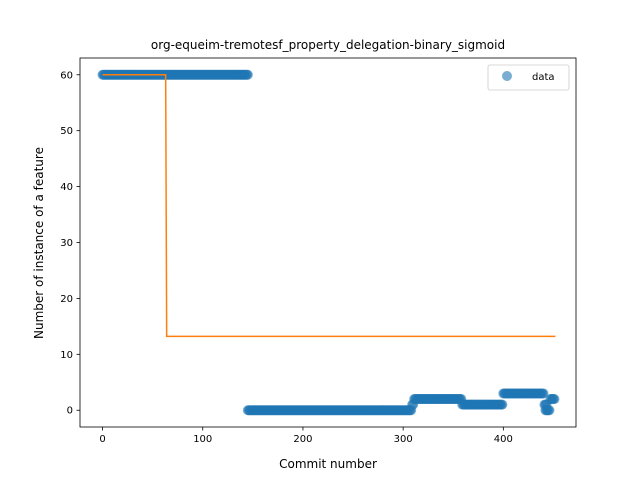 The image size is (640, 485). Describe the element at coordinates (403, 439) in the screenshot. I see `x-tick-label: 300` at that location.